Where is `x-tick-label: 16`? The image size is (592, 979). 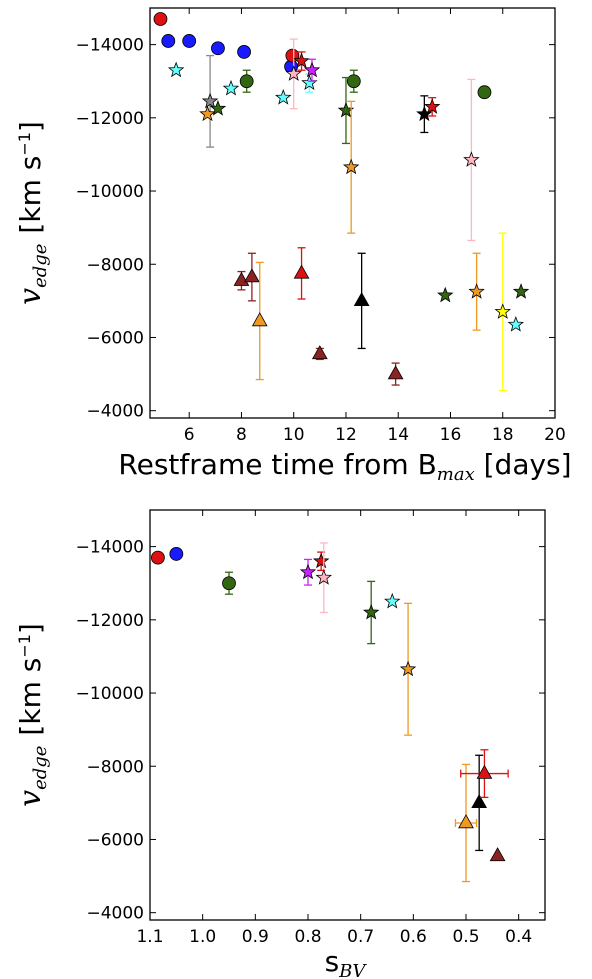 x-tick-label: 16 is located at coordinates (451, 435).